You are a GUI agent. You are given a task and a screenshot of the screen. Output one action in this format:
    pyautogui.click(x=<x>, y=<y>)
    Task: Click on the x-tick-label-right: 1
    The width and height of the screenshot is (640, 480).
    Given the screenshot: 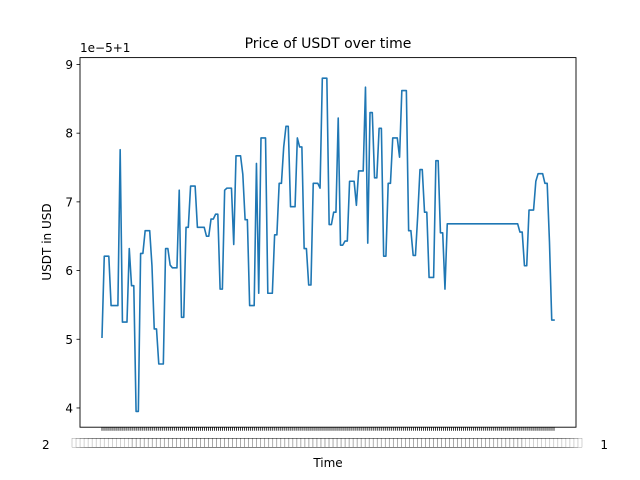 What is the action you would take?
    pyautogui.click(x=604, y=445)
    